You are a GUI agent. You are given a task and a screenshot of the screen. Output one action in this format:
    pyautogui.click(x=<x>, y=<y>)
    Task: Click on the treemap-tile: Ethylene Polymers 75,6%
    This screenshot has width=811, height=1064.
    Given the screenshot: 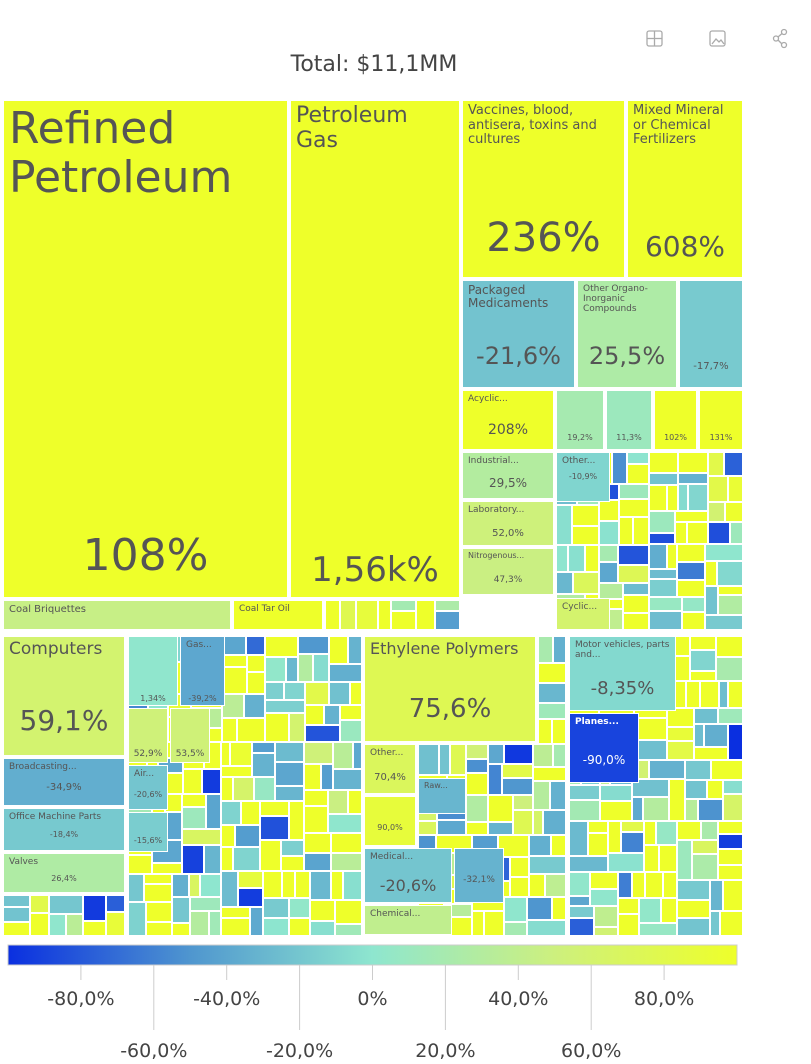 What is the action you would take?
    pyautogui.click(x=450, y=689)
    